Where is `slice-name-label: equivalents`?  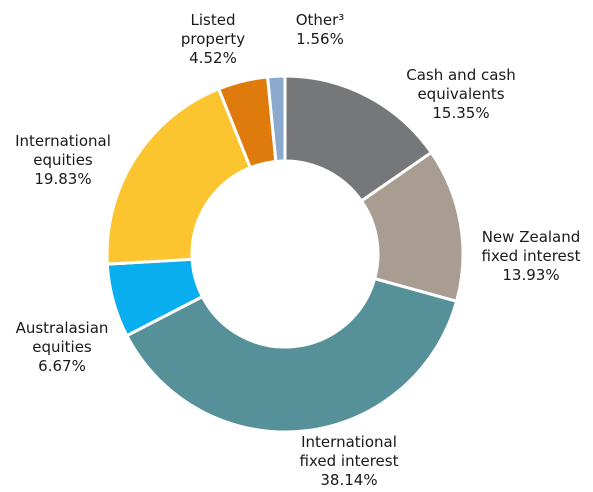
slice-name-label: equivalents is located at coordinates (460, 94).